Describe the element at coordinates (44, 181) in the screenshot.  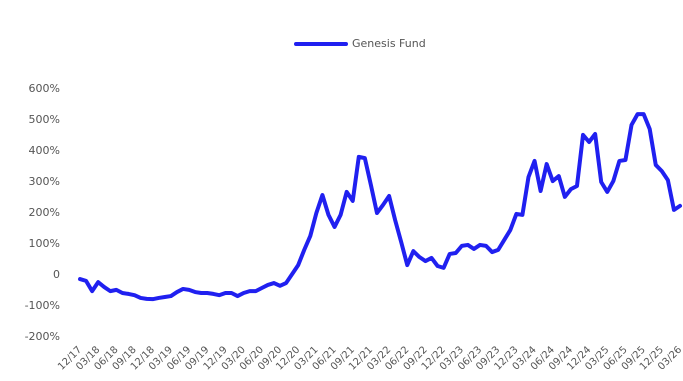
I see `y-tick-label: 300%` at that location.